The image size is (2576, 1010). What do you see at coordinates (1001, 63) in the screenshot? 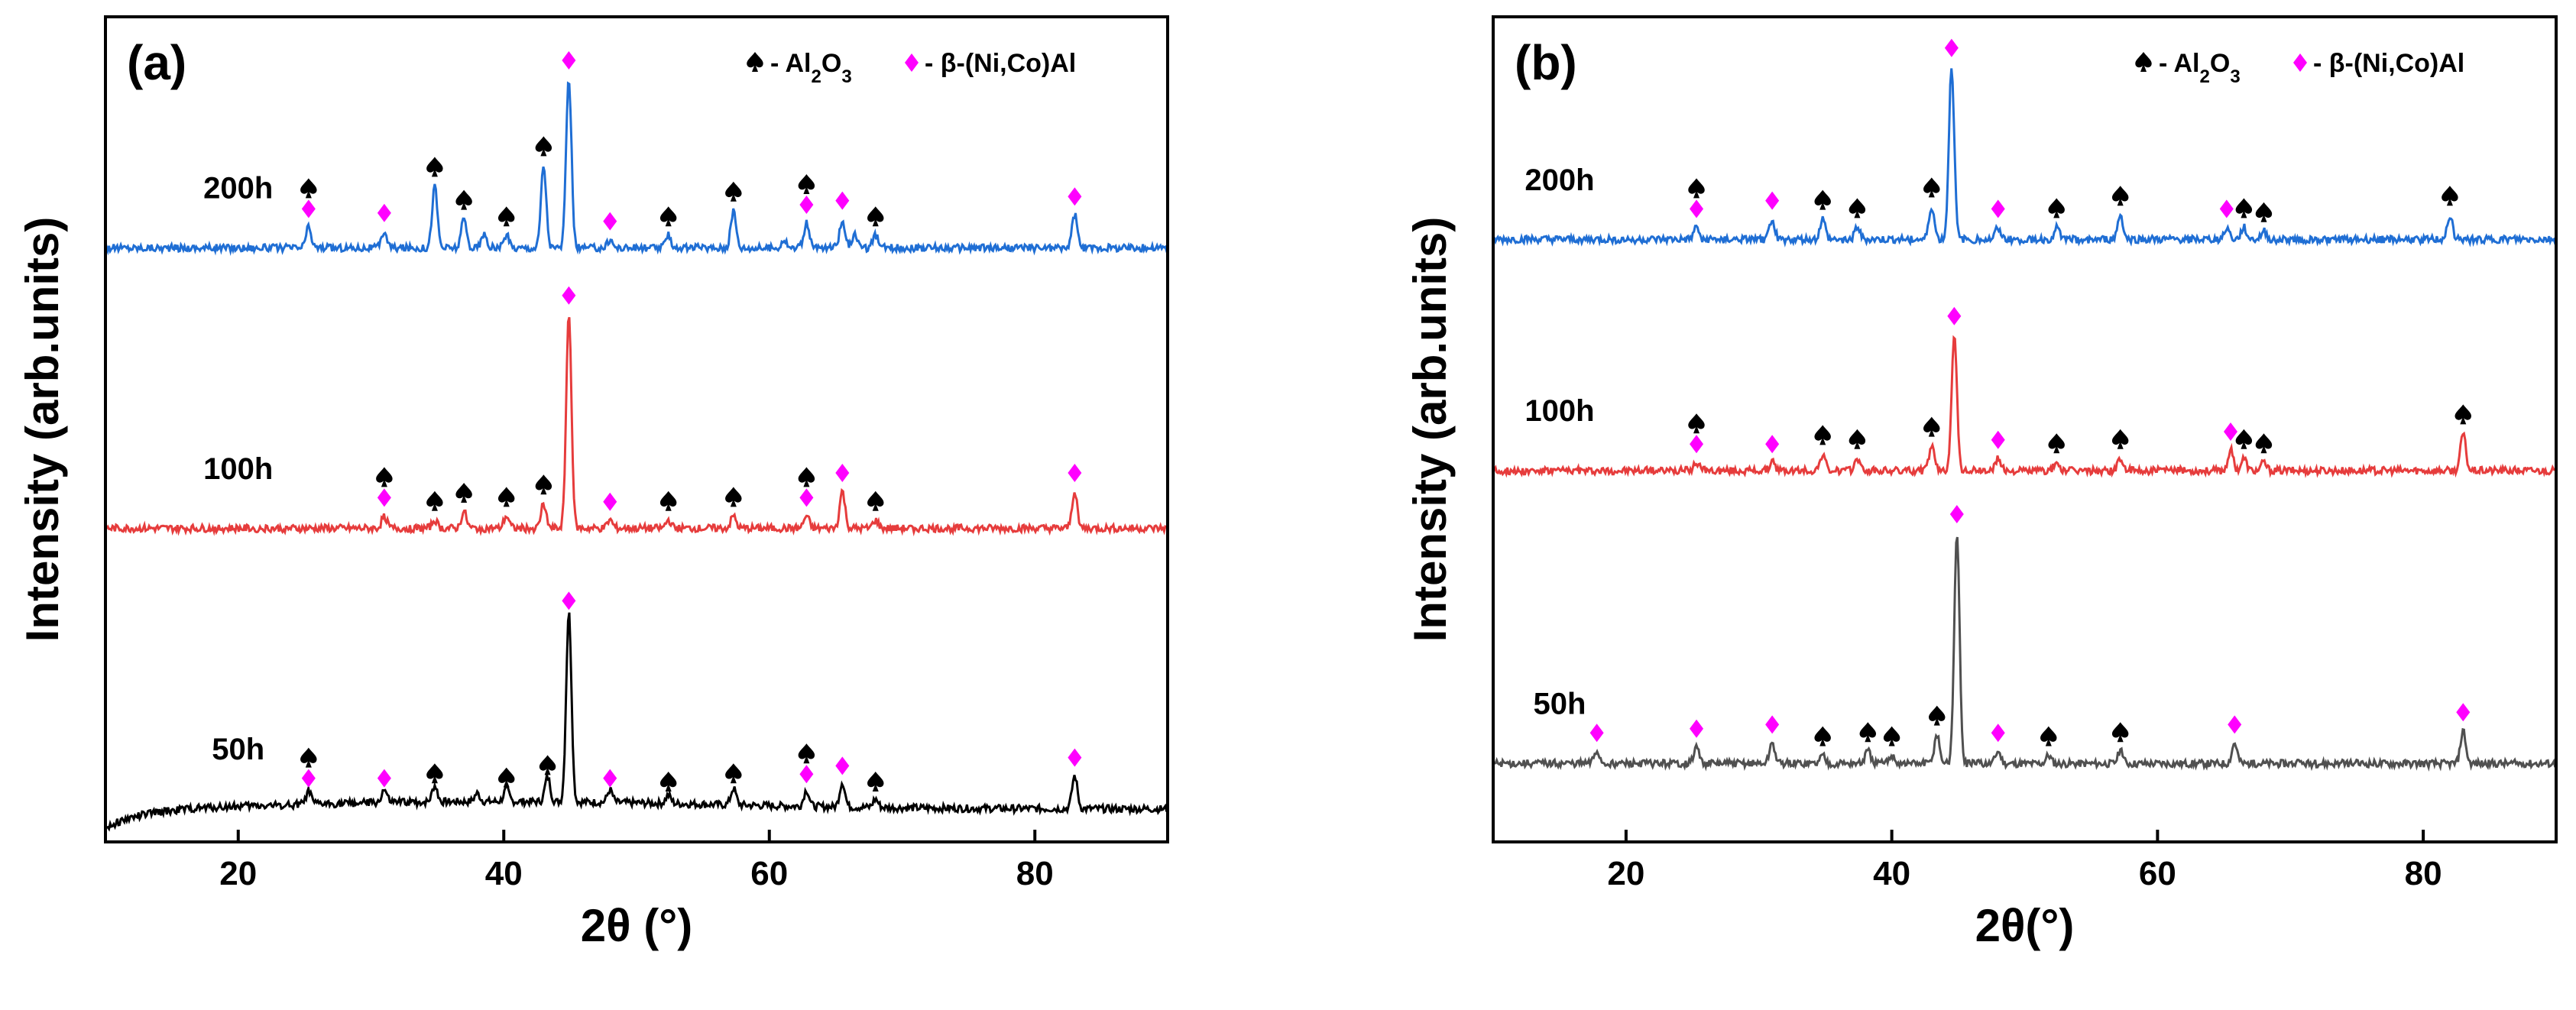
I see `legend-beta-label: - β-(Ni,Co)Al` at bounding box center [1001, 63].